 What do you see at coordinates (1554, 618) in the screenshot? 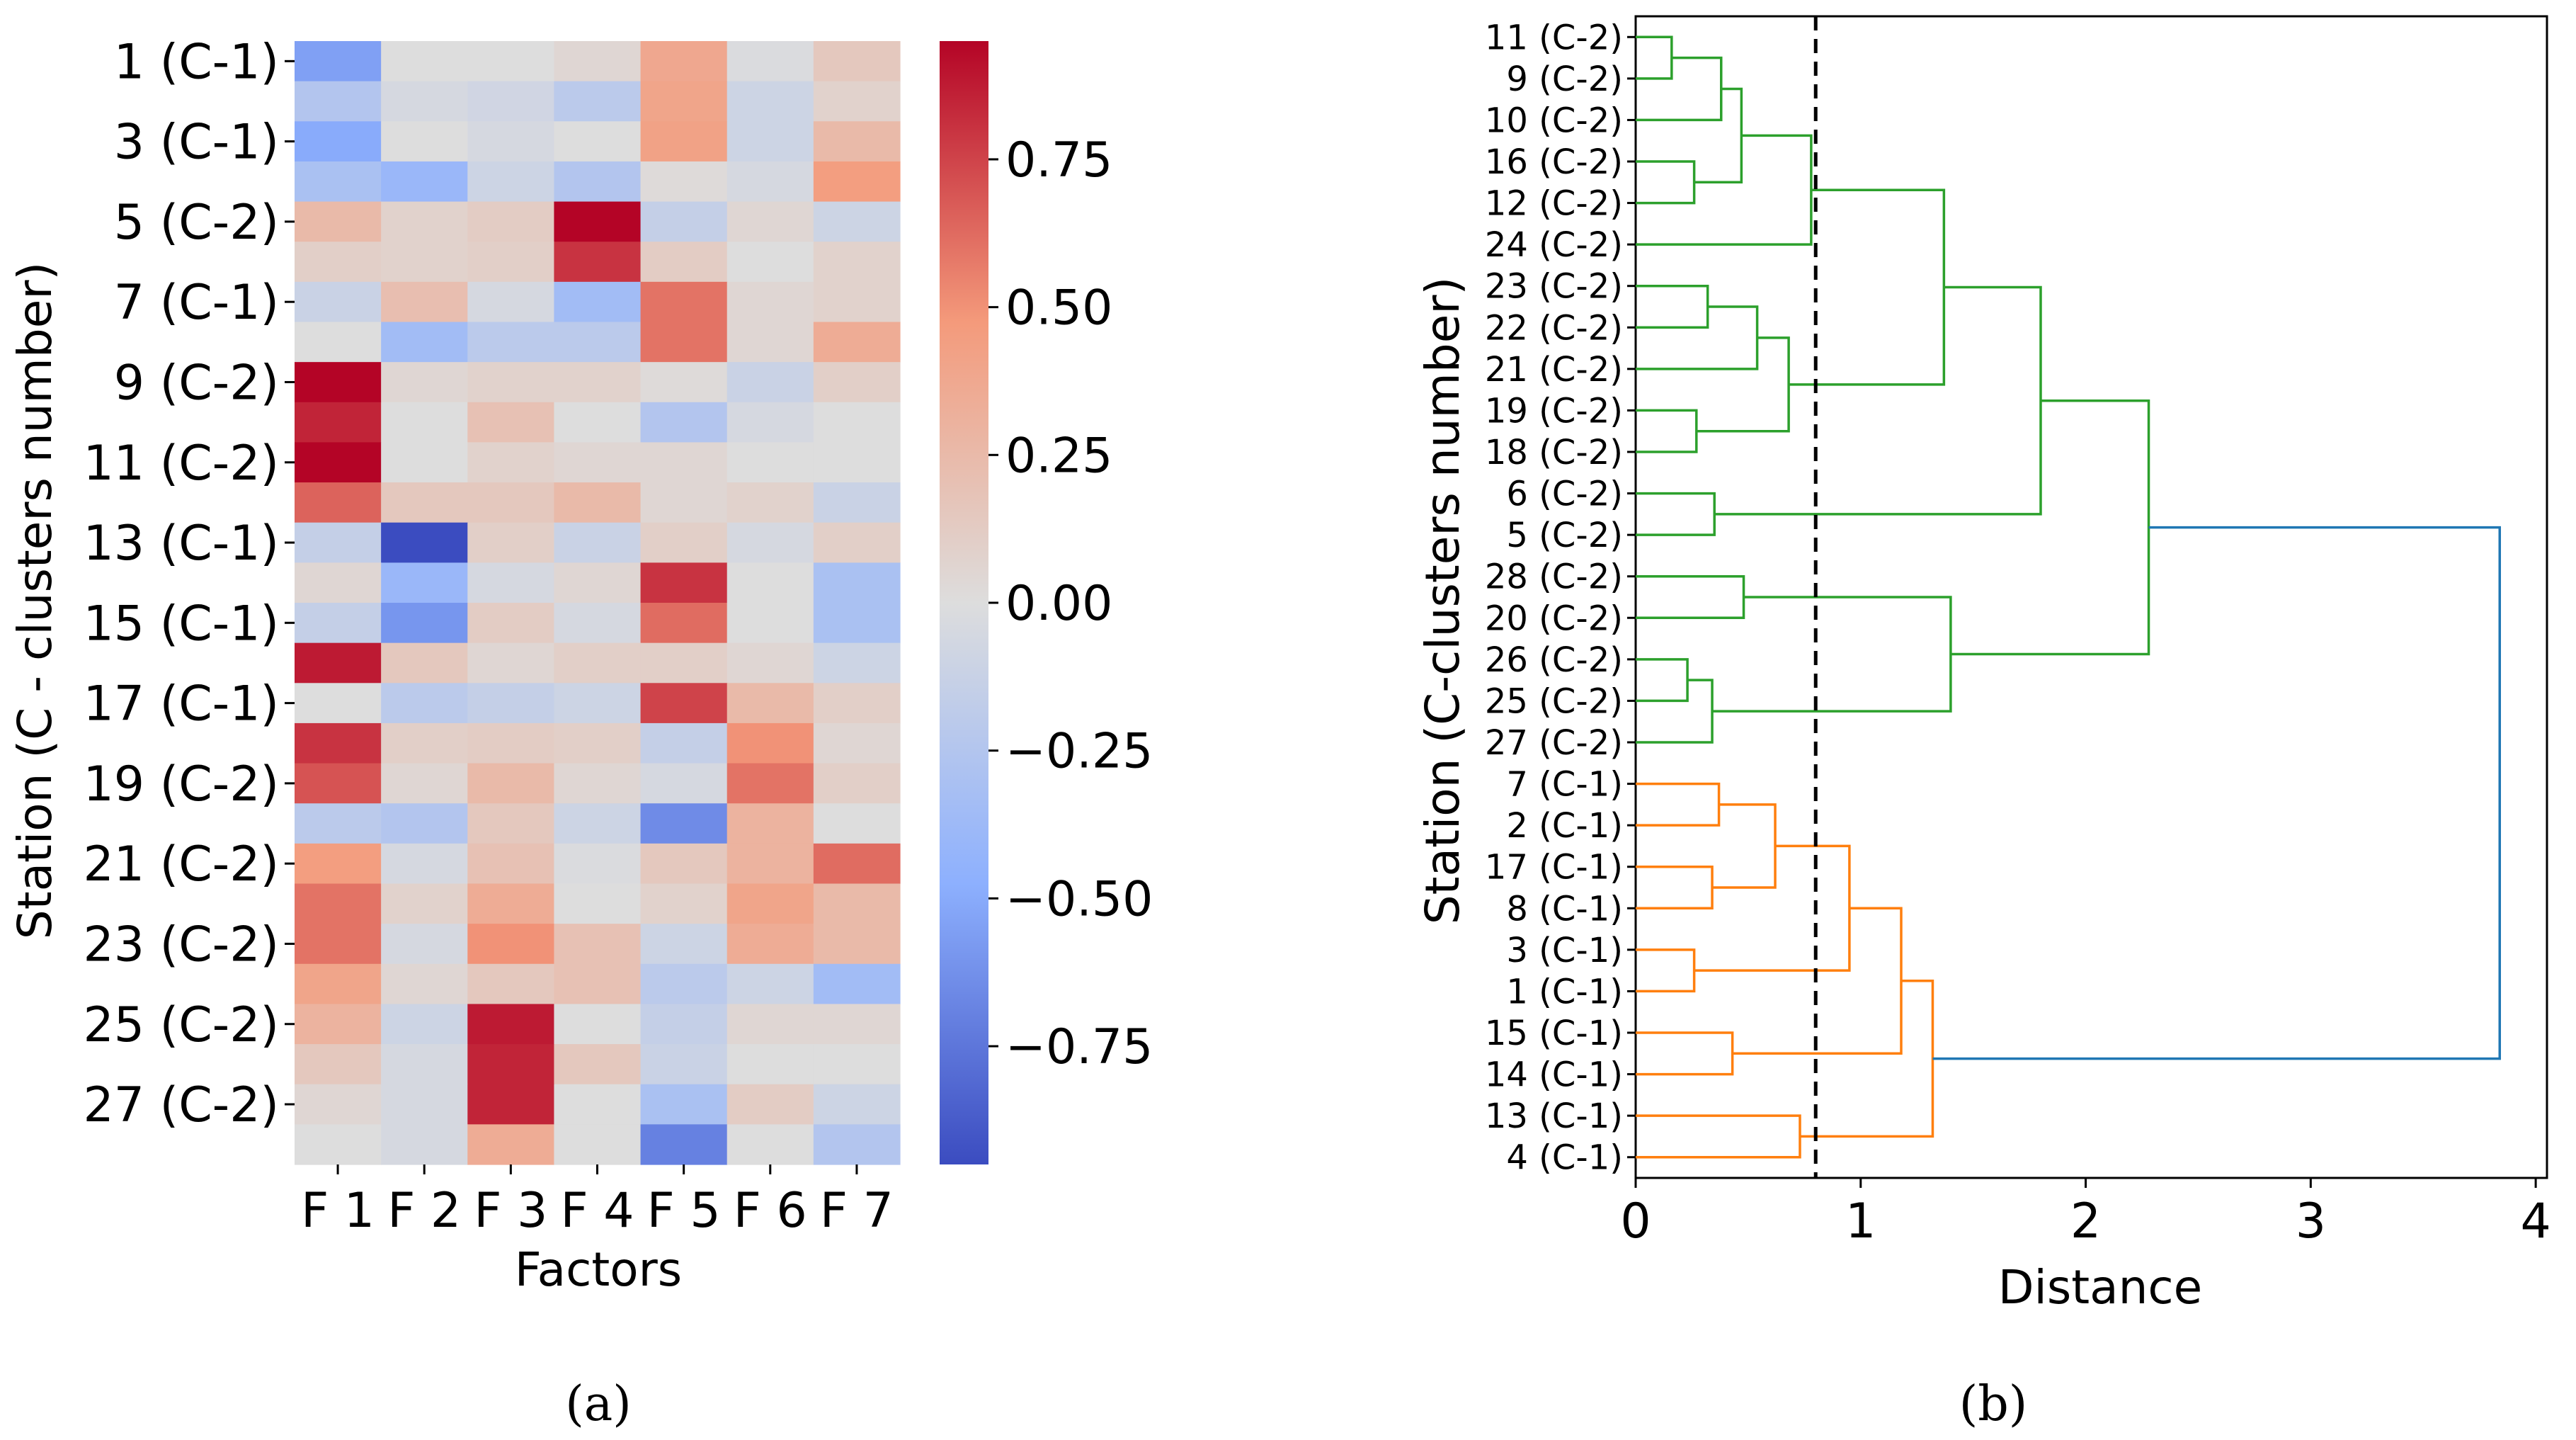
I see `dendrogram-leaf-label: 20 (C-2)` at bounding box center [1554, 618].